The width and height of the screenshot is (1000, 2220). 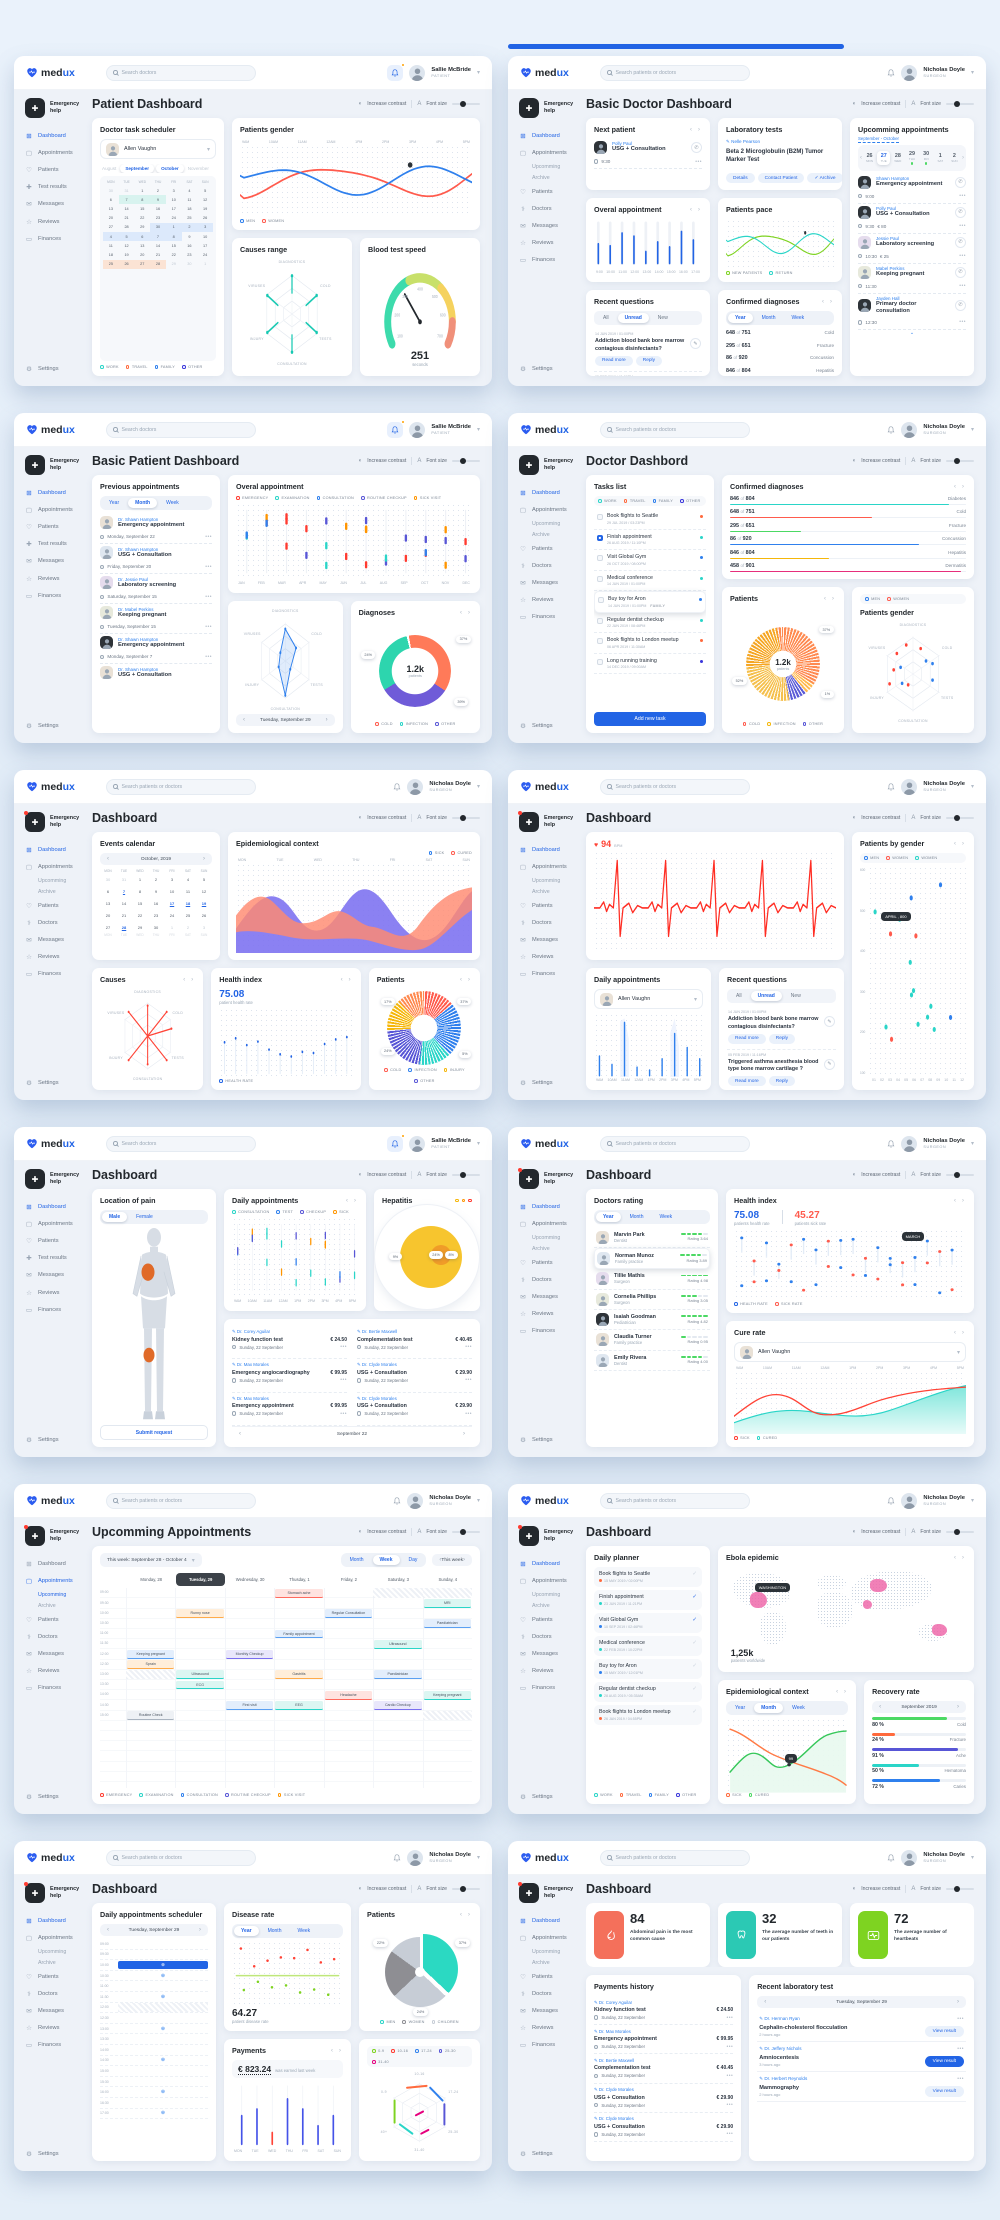 What do you see at coordinates (884, 157) in the screenshot?
I see `day-cell: 27 TUE` at bounding box center [884, 157].